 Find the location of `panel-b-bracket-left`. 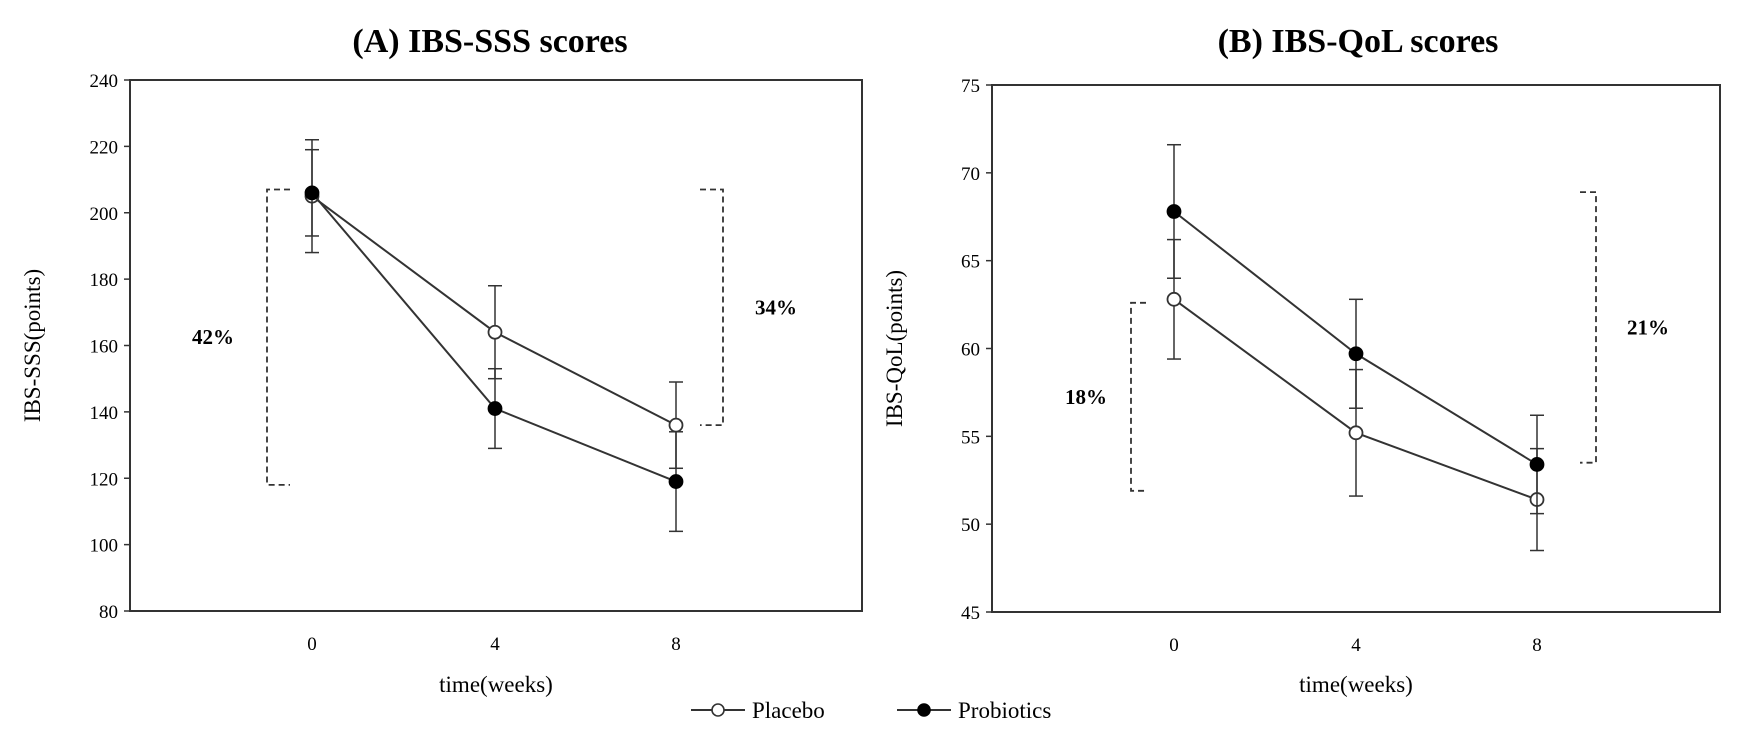

panel-b-bracket-left is located at coordinates (1138, 396).